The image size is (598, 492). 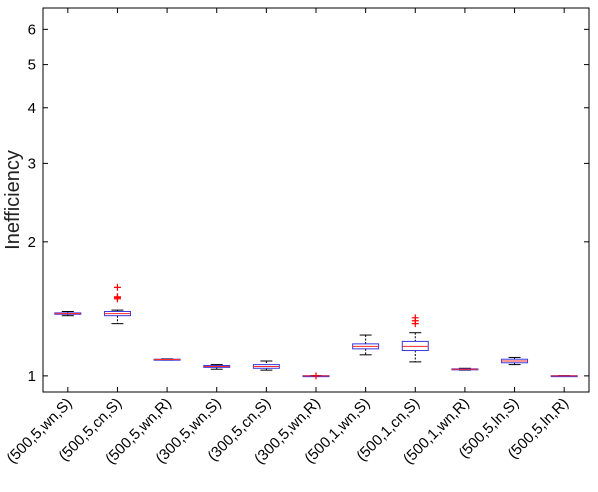 What do you see at coordinates (32, 376) in the screenshot?
I see `y-tick-label: 1` at bounding box center [32, 376].